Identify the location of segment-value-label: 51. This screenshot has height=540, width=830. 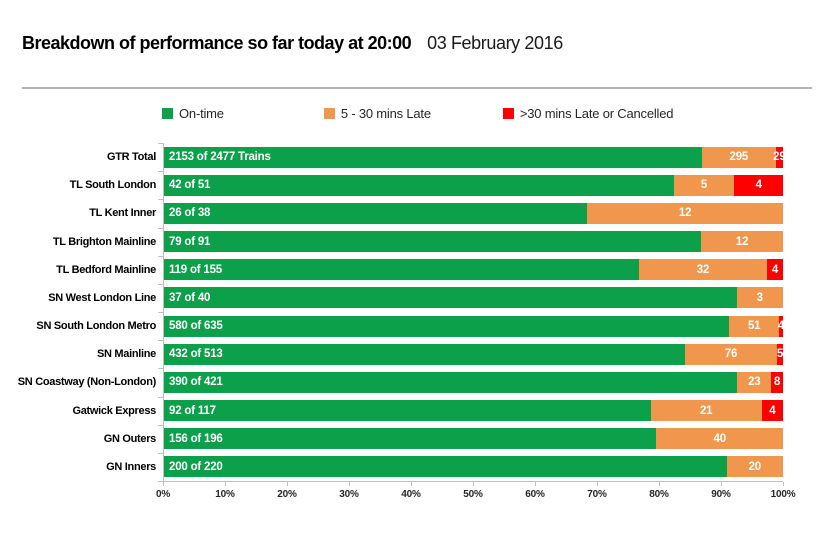
(754, 326).